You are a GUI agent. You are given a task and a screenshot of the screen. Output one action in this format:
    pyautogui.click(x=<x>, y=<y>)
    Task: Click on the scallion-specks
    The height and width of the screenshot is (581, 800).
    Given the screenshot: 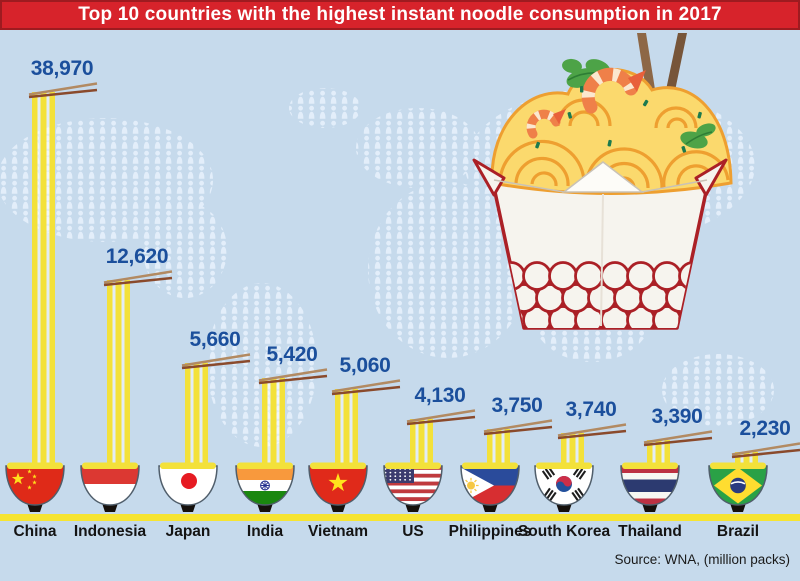 What is the action you would take?
    pyautogui.click(x=618, y=119)
    